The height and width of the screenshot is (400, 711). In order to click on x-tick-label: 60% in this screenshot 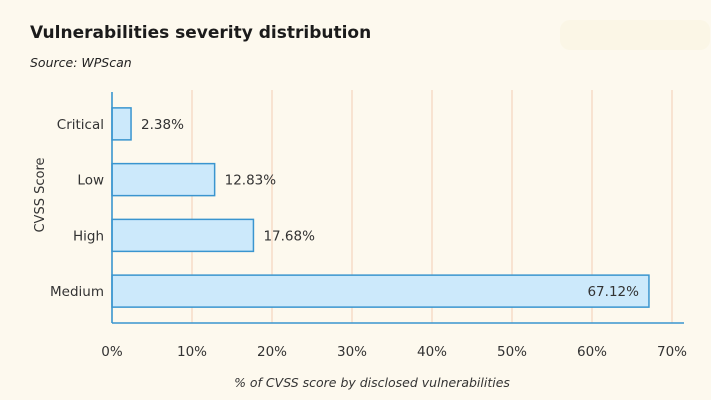, I will do `click(592, 352)`.